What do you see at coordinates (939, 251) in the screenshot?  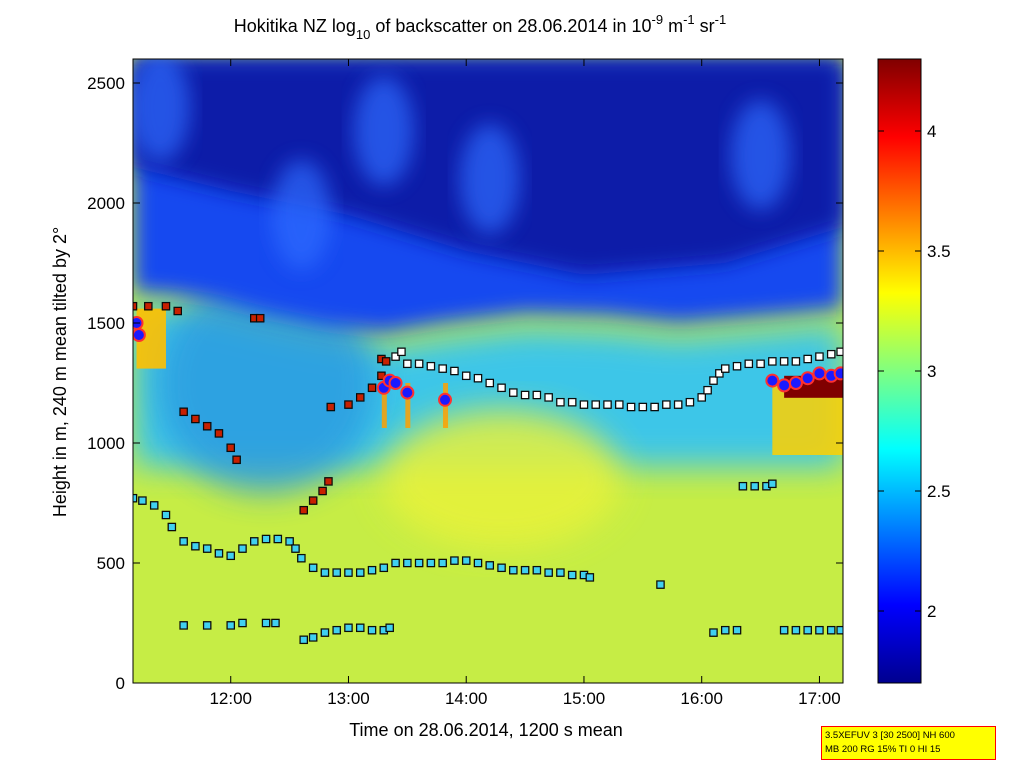 I see `colorbar-tick-label: 3.5` at bounding box center [939, 251].